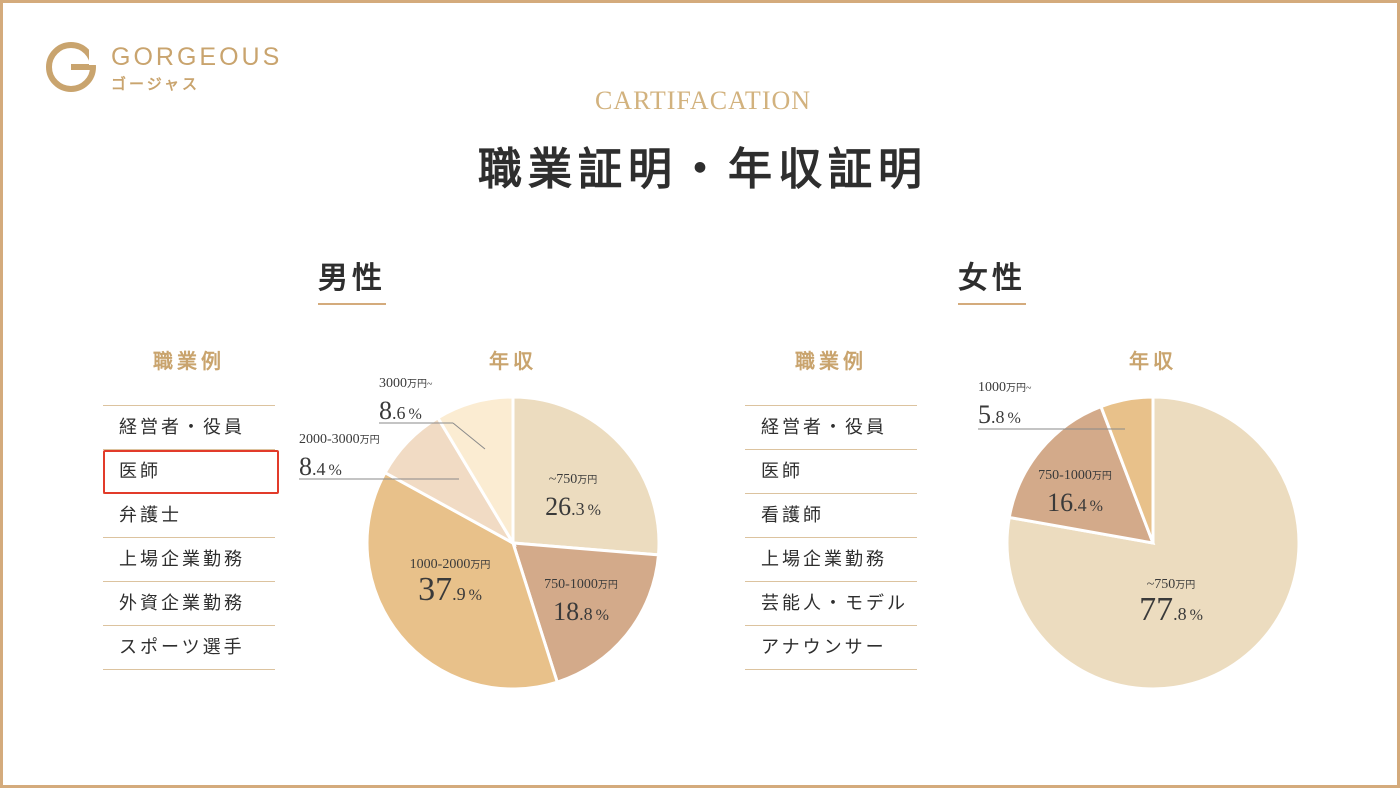  Describe the element at coordinates (320, 466) in the screenshot. I see `slice-value-label: 8.4%` at that location.